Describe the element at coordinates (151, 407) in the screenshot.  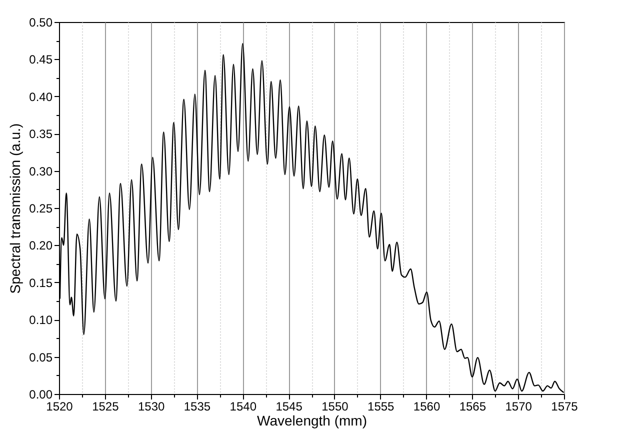
I see `x-tick-label: 1530` at that location.